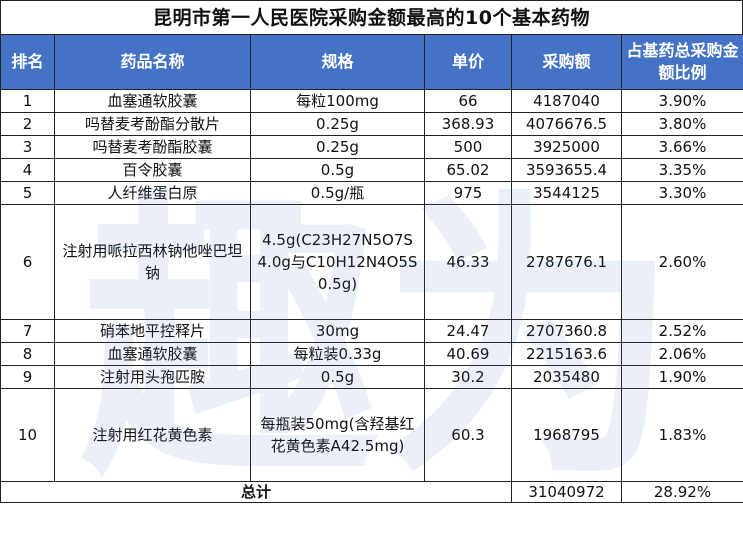 The image size is (743, 555). Describe the element at coordinates (468, 331) in the screenshot. I see `cell-price: 24.47` at that location.